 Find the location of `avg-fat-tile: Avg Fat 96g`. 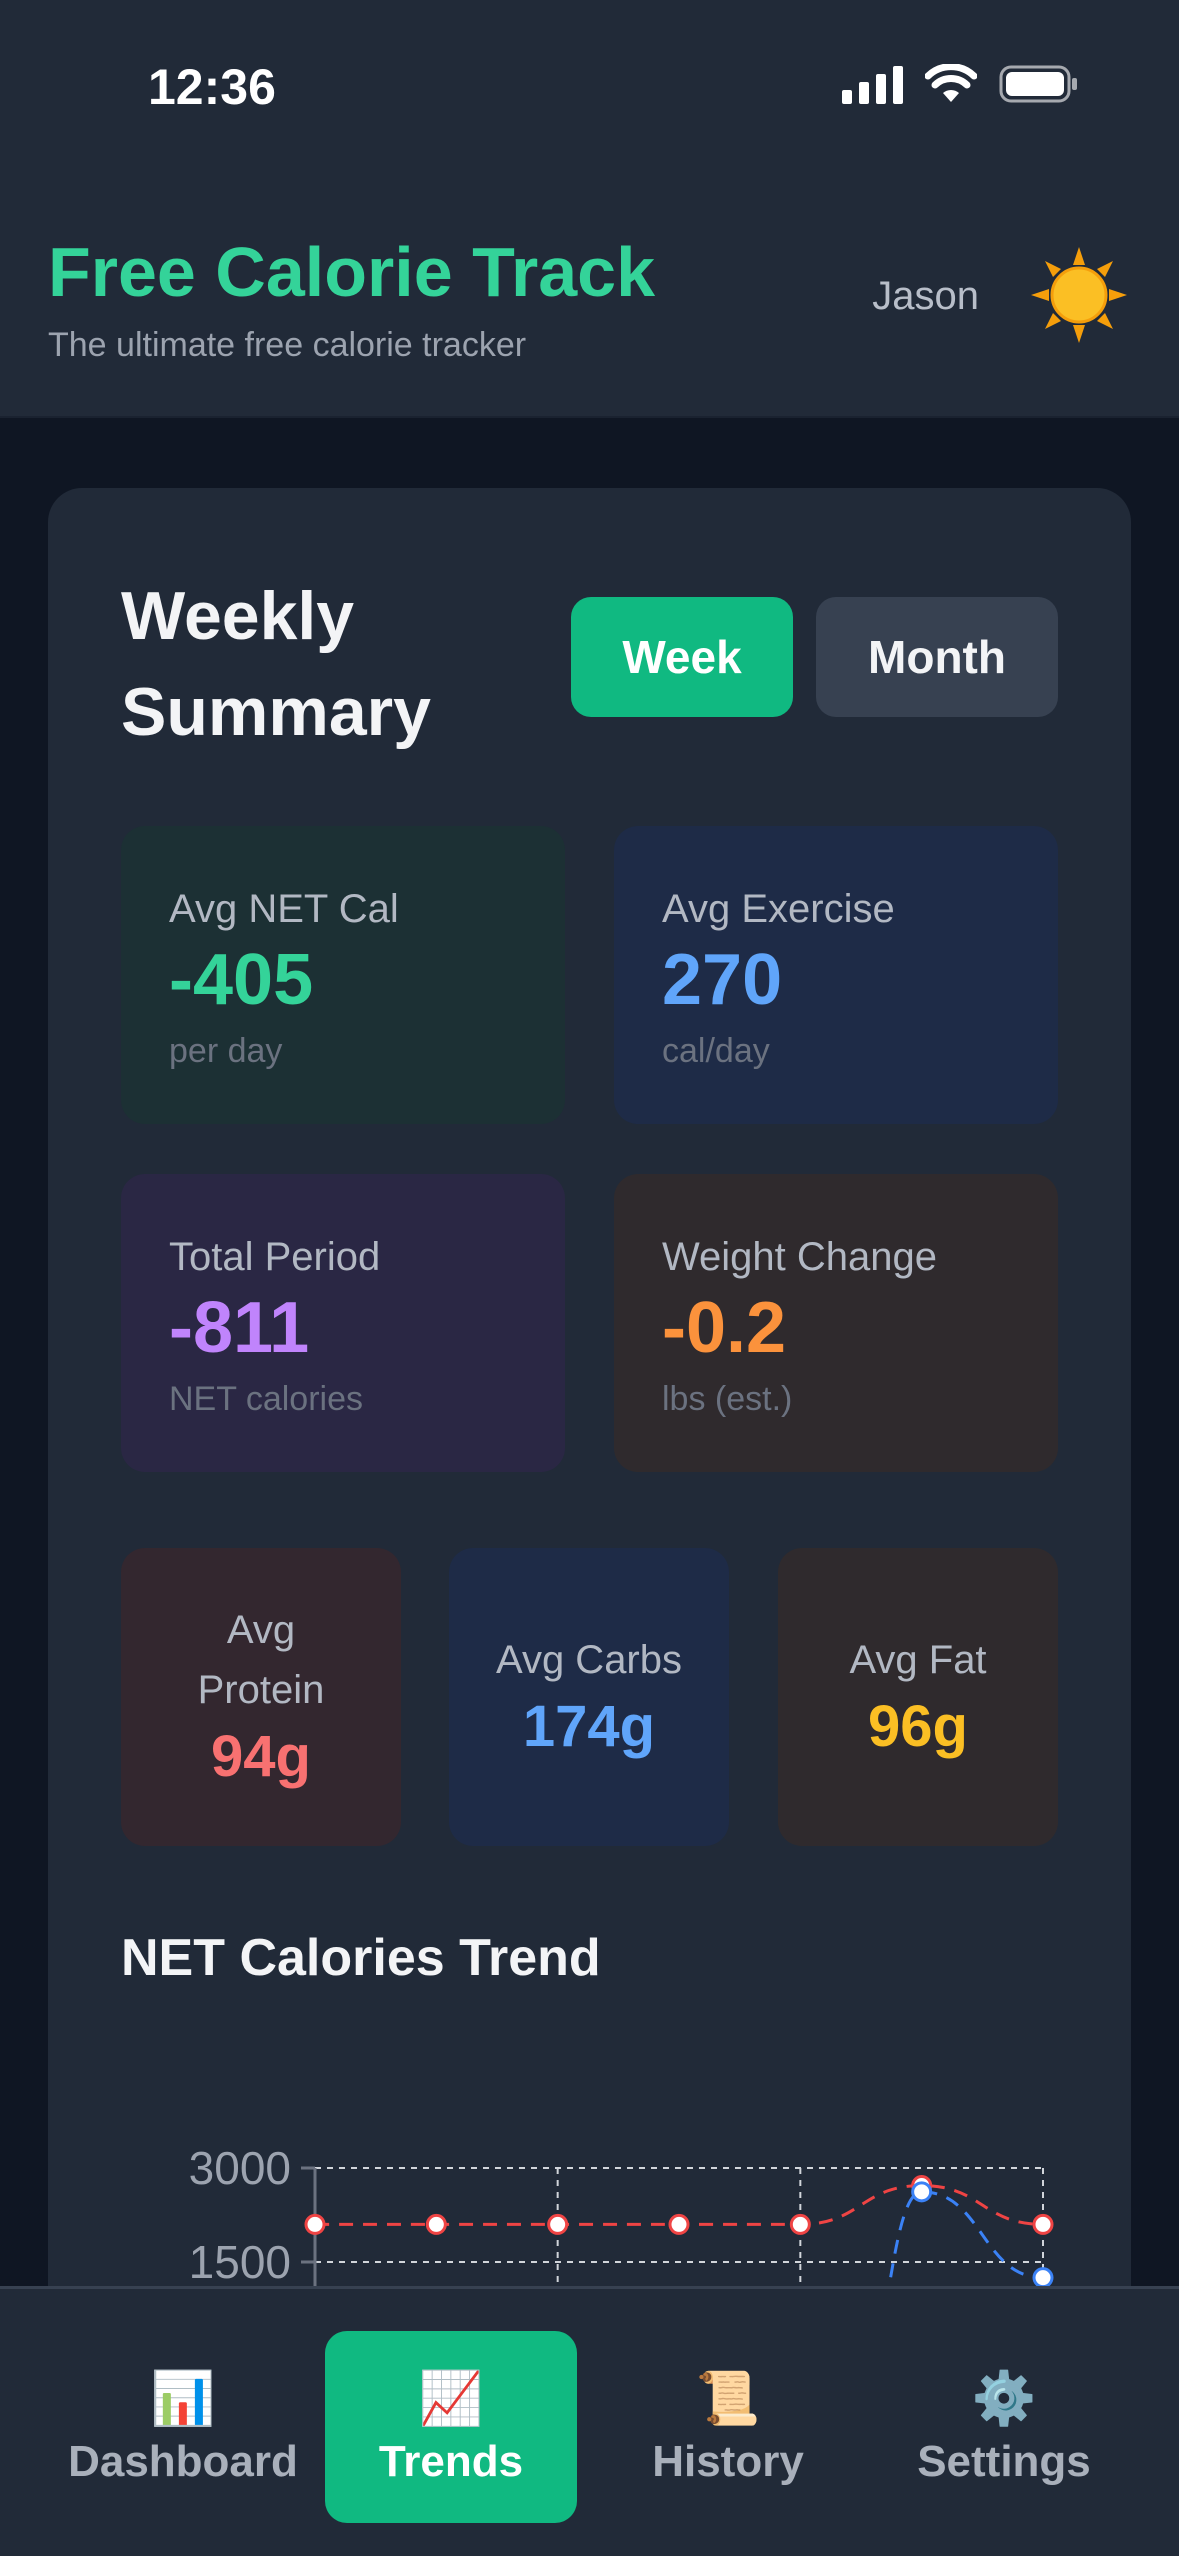

avg-fat-tile: Avg Fat 96g is located at coordinates (918, 1697).